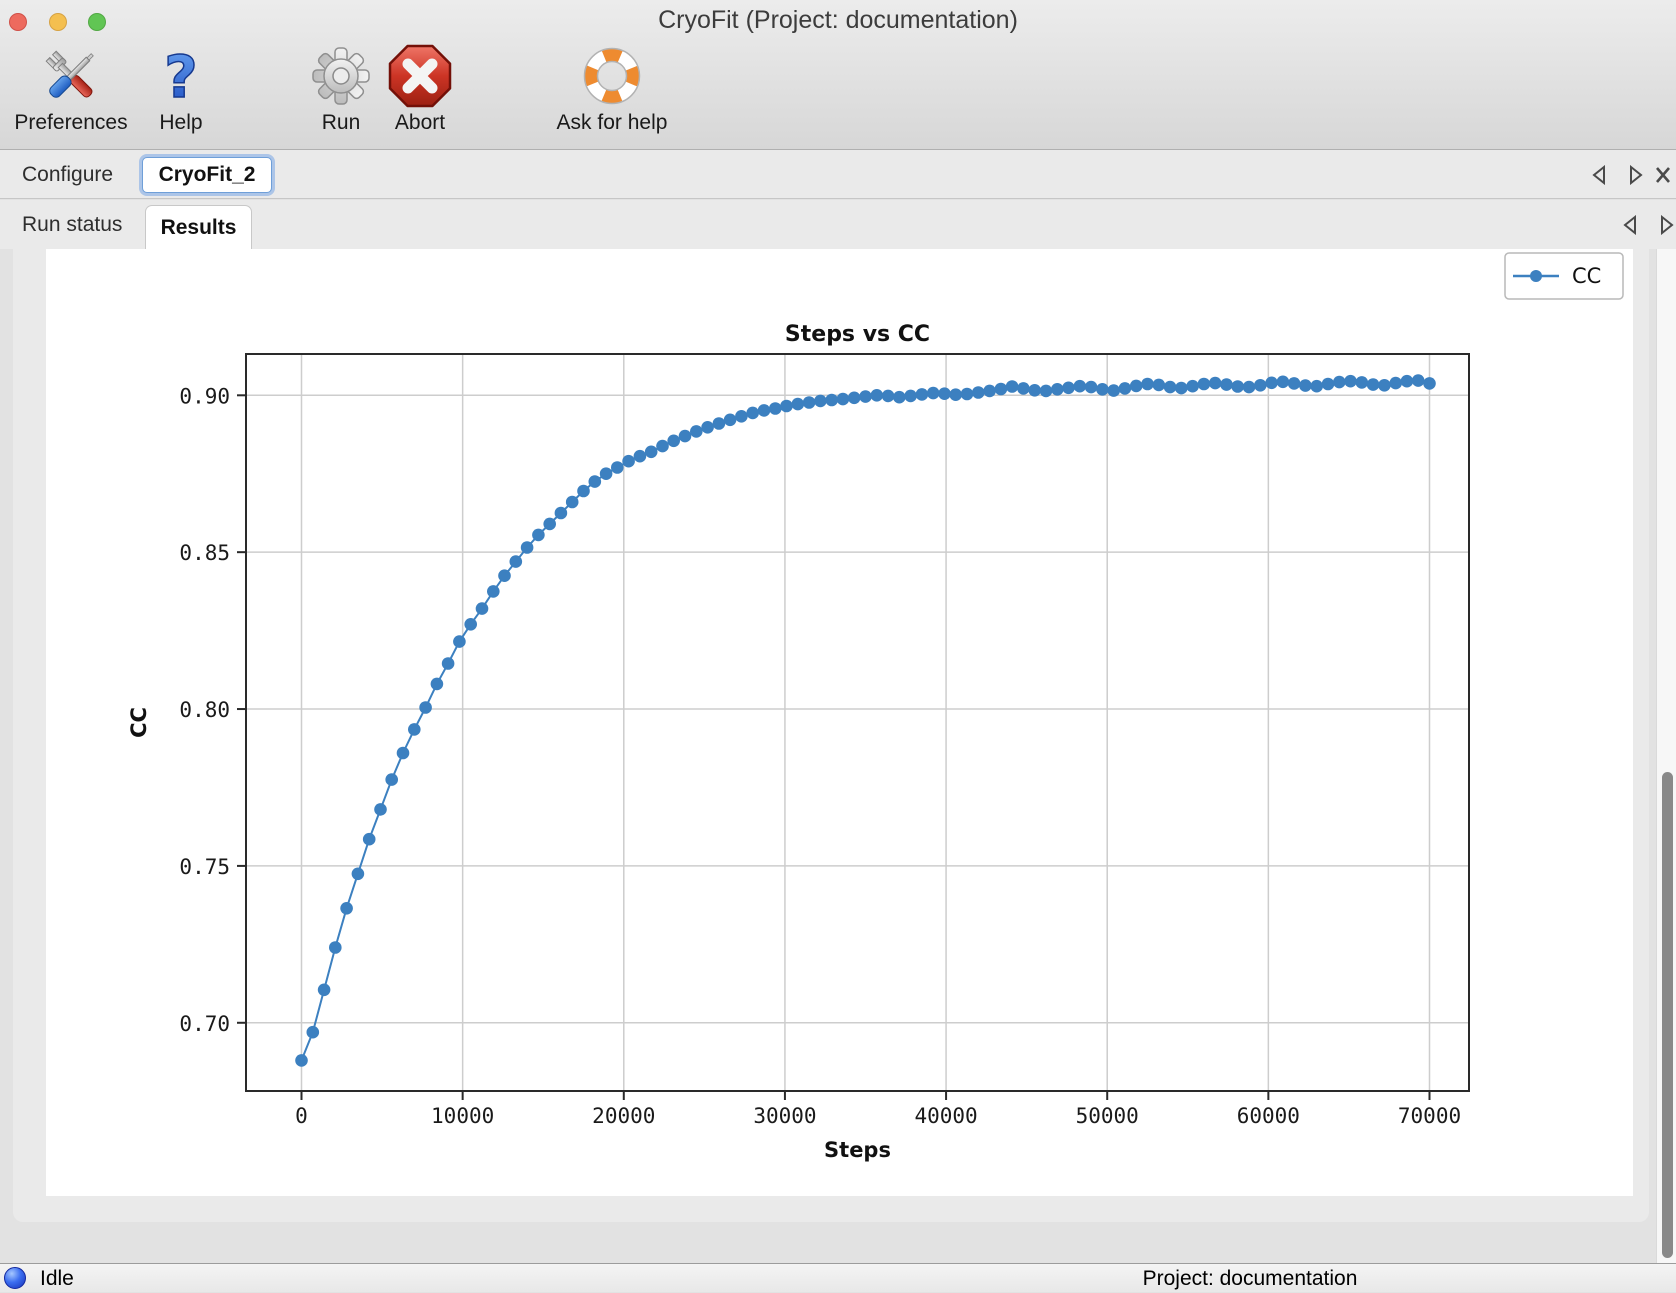 This screenshot has height=1293, width=1676. What do you see at coordinates (72, 224) in the screenshot?
I see `tab-run-status: Run status` at bounding box center [72, 224].